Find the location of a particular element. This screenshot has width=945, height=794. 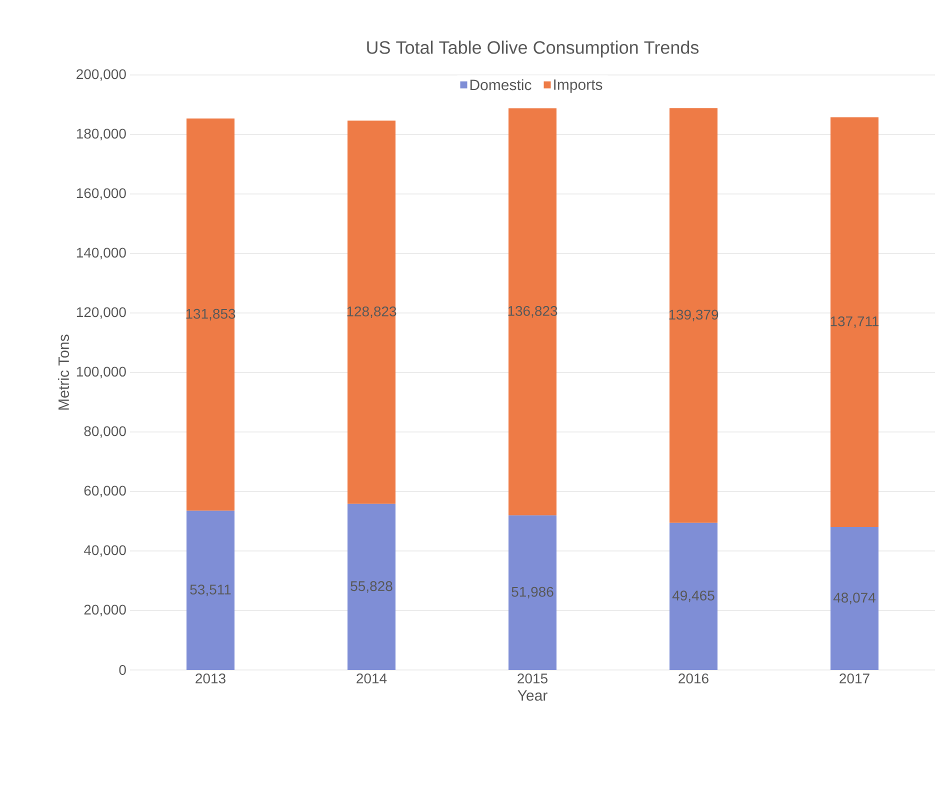

data-label: 48,074 is located at coordinates (854, 598).